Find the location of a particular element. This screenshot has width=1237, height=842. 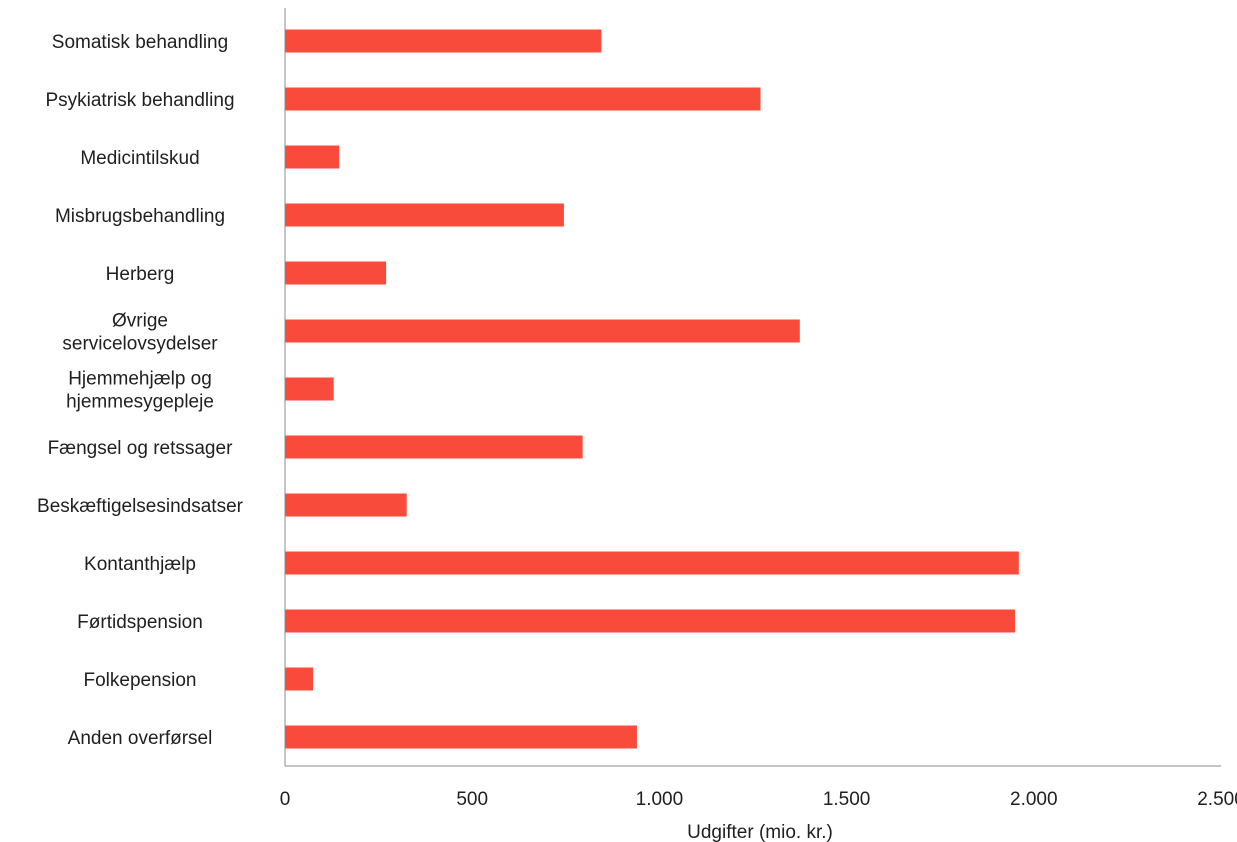

category-label: Beskæftigelsesindsatser is located at coordinates (140, 506).